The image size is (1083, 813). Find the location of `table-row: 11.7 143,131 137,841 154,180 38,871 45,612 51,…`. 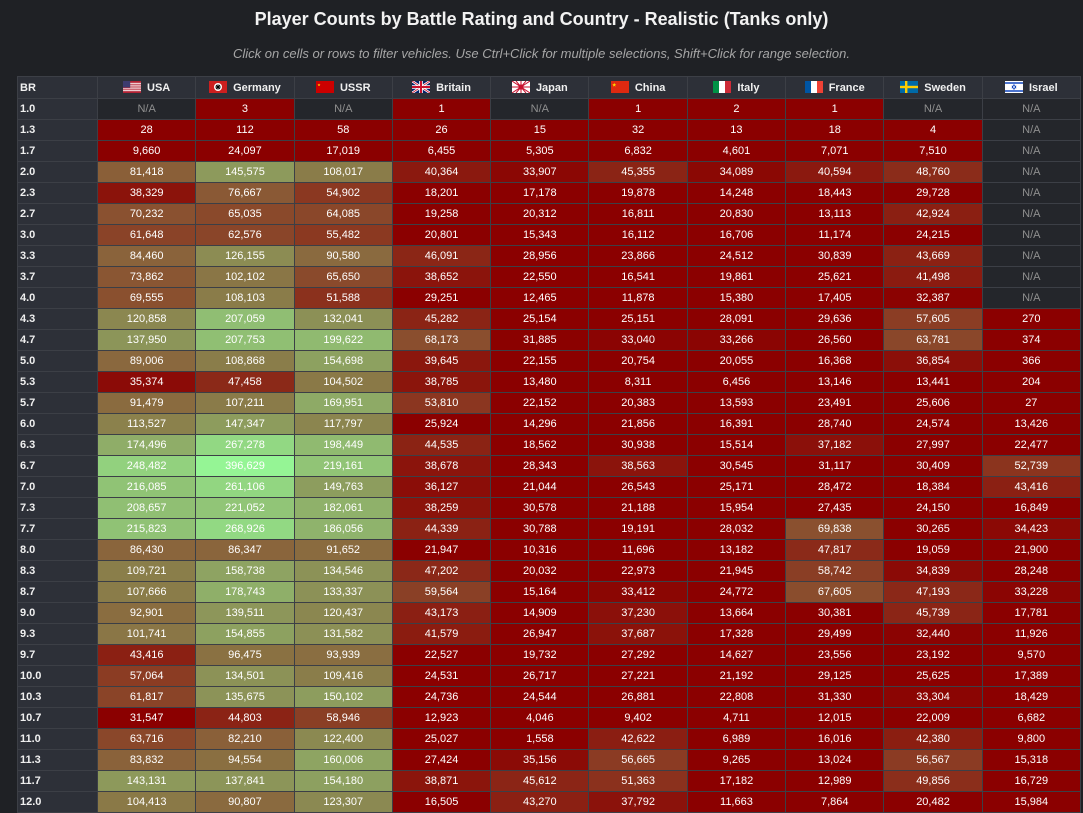

table-row: 11.7 143,131 137,841 154,180 38,871 45,612 51,… is located at coordinates (549, 781).